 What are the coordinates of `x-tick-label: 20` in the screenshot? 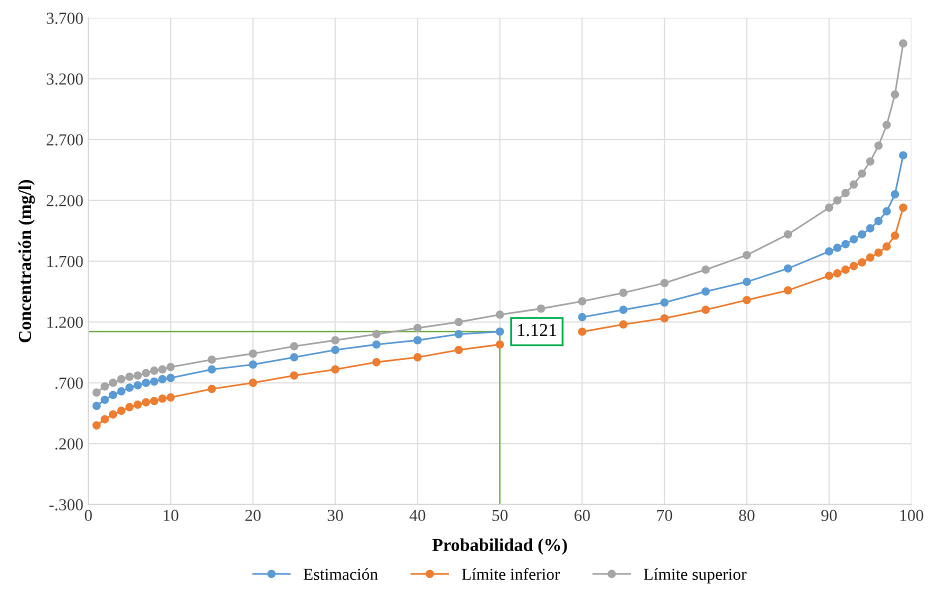 It's located at (253, 516).